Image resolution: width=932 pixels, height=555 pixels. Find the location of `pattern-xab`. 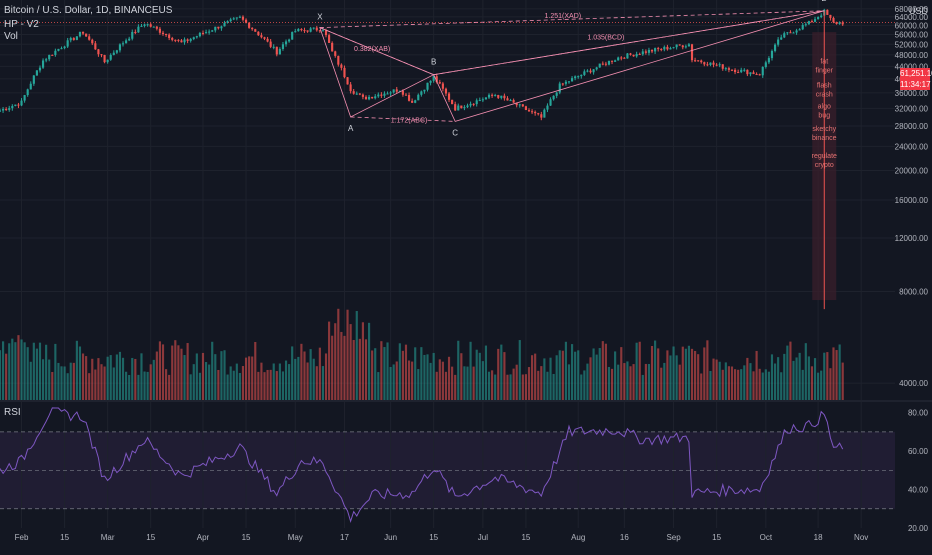

pattern-xab is located at coordinates (377, 72).